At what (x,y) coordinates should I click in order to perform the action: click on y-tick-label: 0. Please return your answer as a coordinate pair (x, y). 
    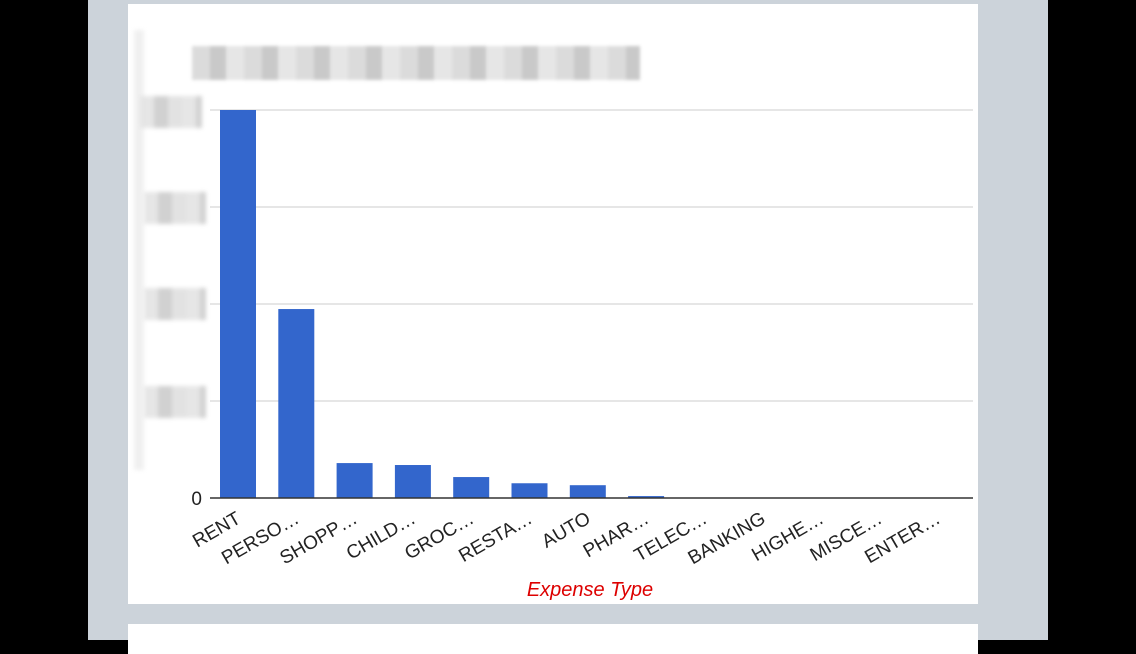
    Looking at the image, I should click on (196, 499).